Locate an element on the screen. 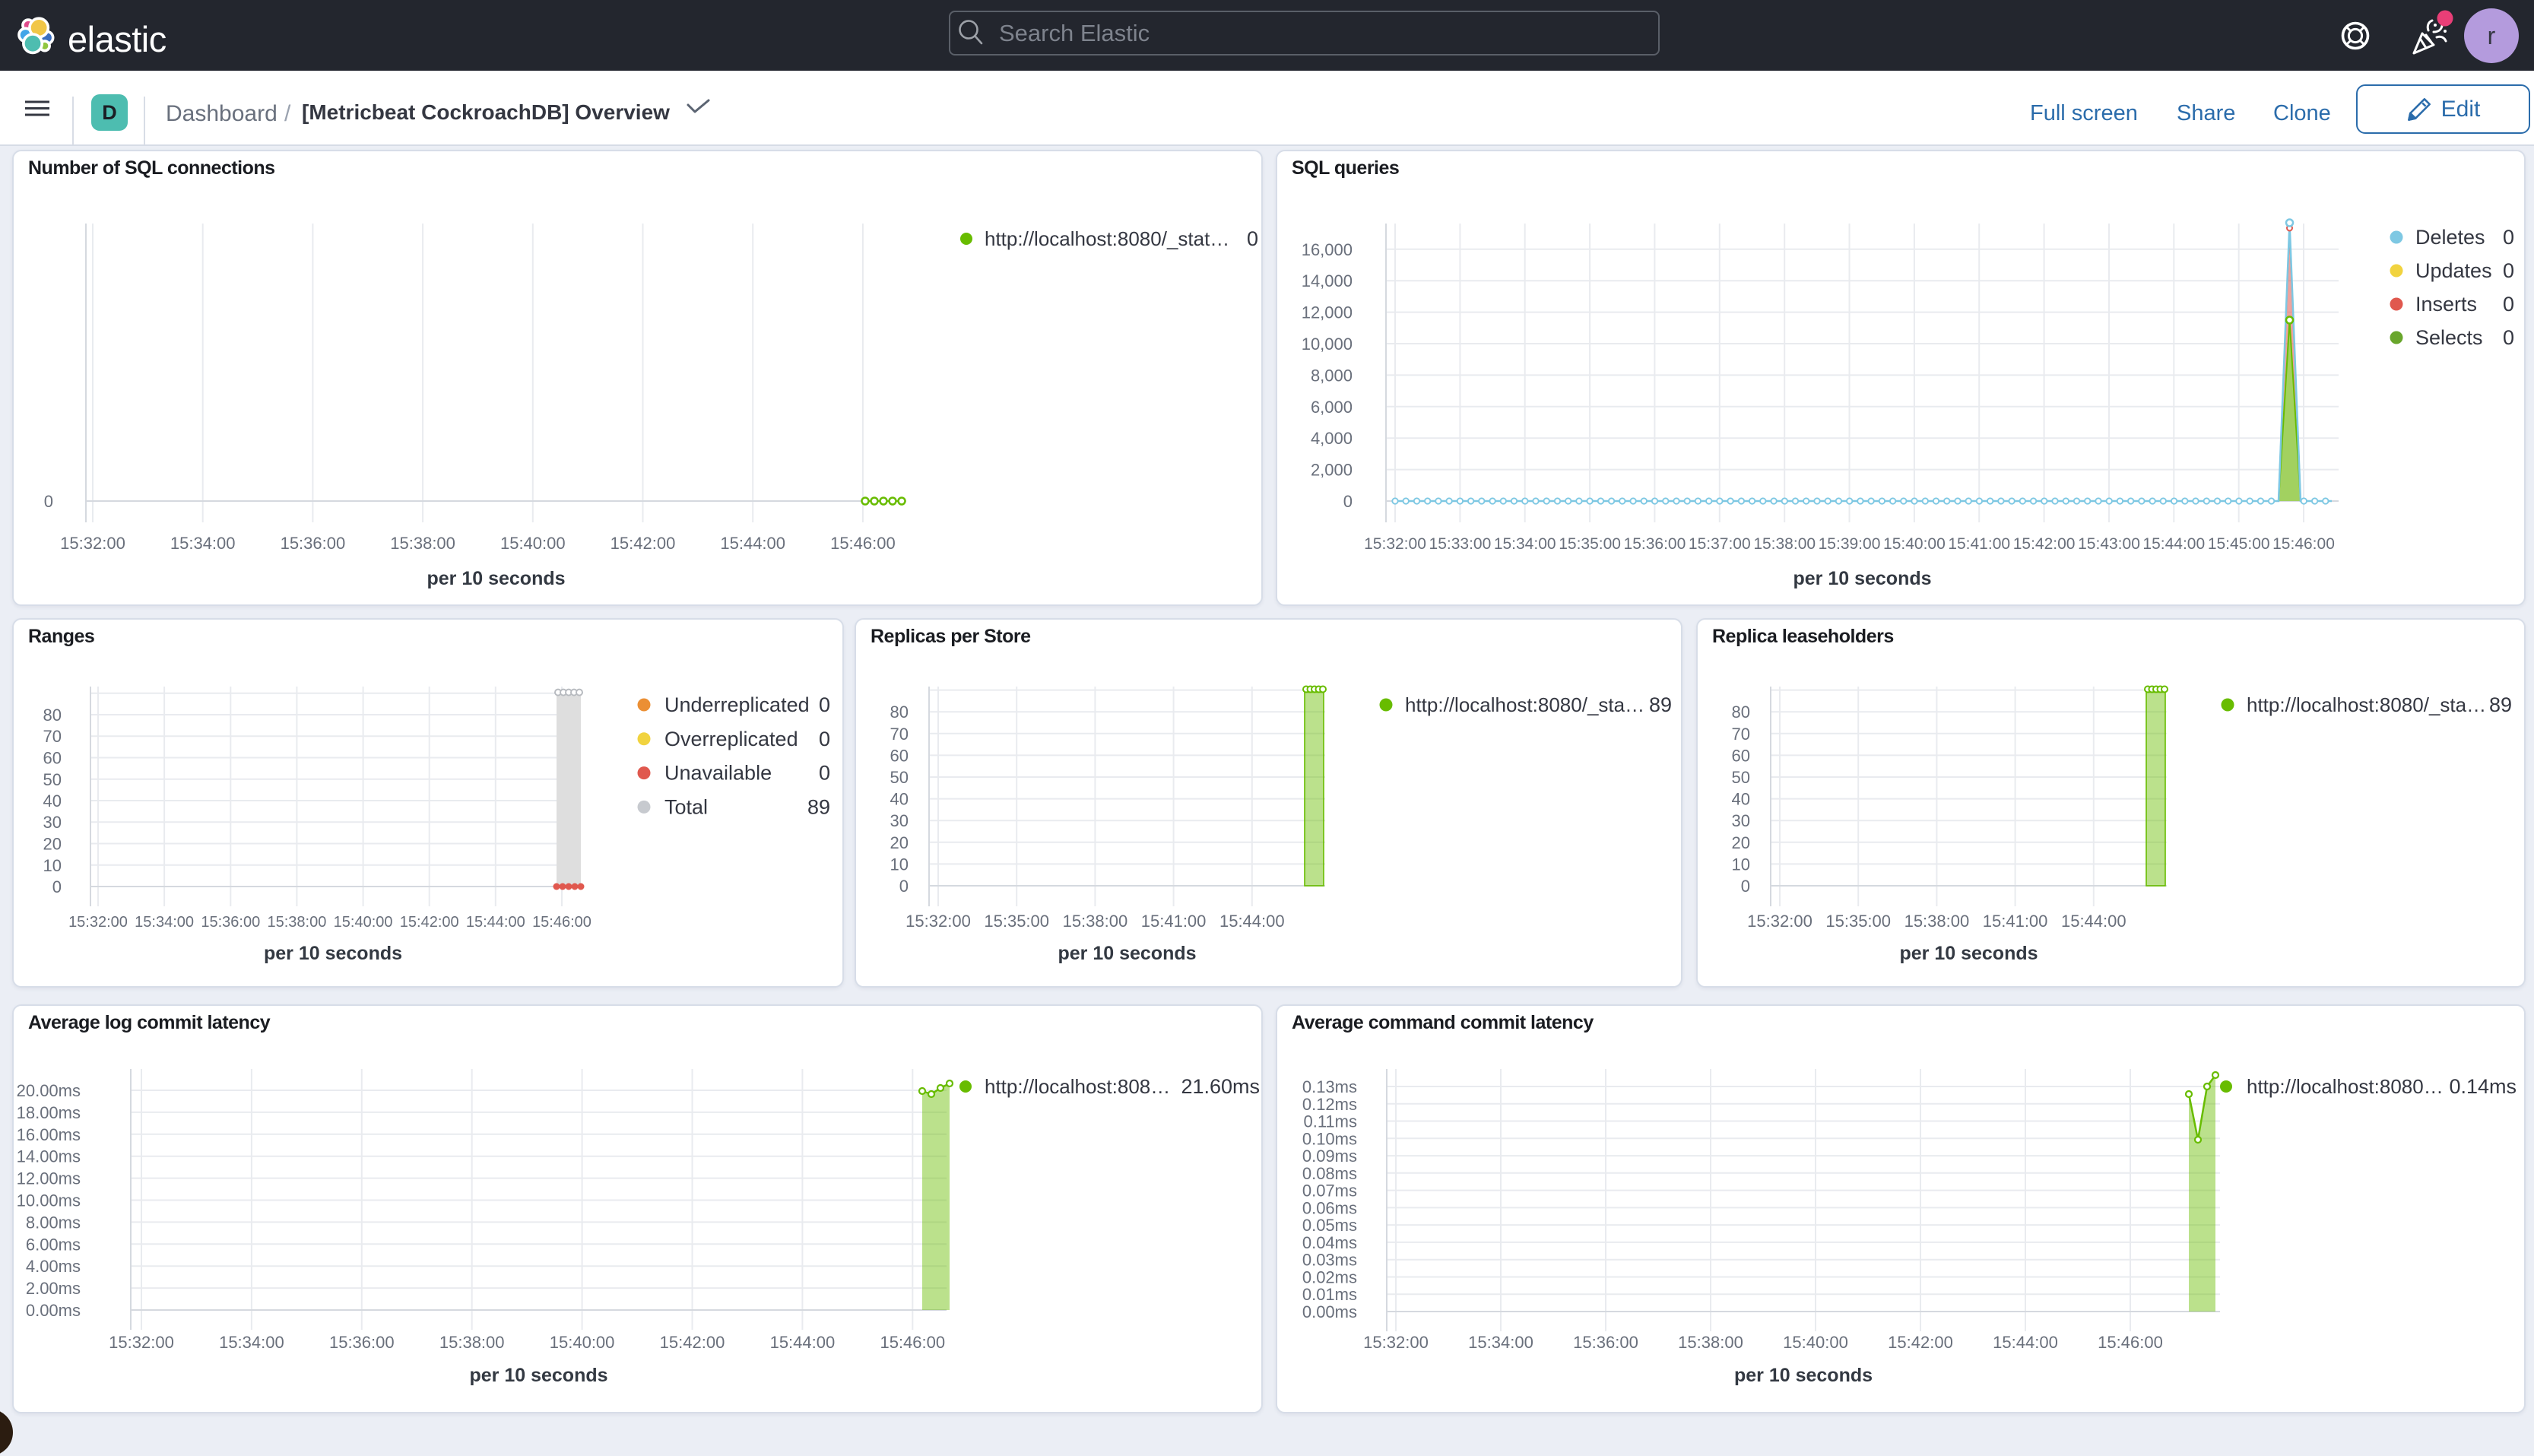 This screenshot has width=2534, height=1456. svg-text: 12.00ms is located at coordinates (49, 1178).